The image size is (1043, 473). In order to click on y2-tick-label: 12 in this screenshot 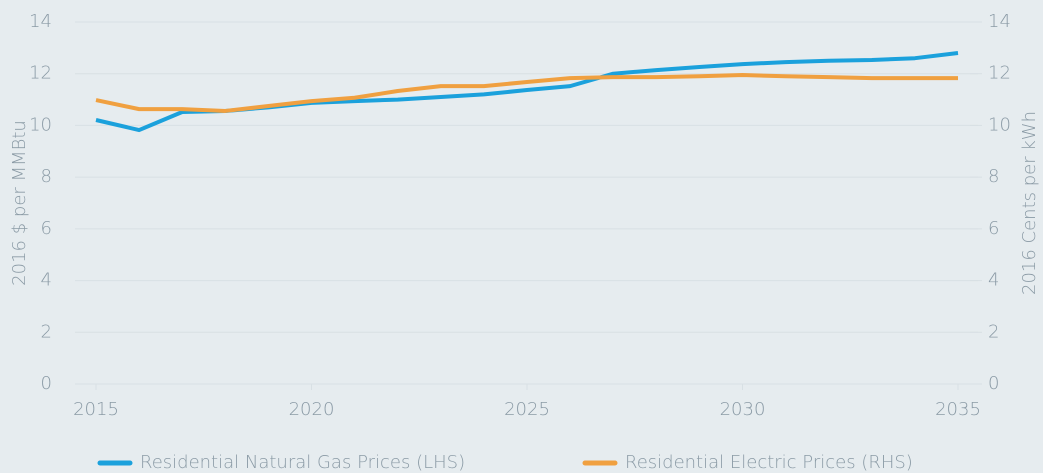, I will do `click(999, 73)`.